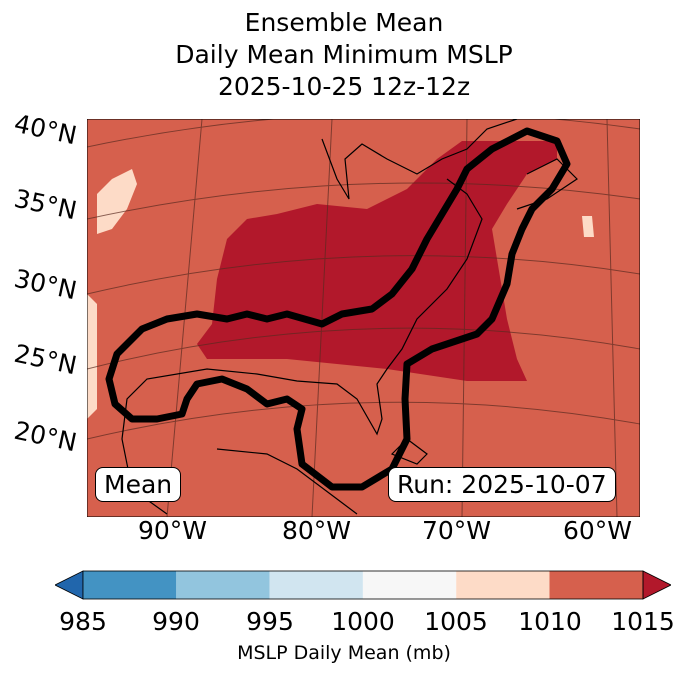 The image size is (688, 674). I want to click on lat-label-20: 20°N, so click(45, 436).